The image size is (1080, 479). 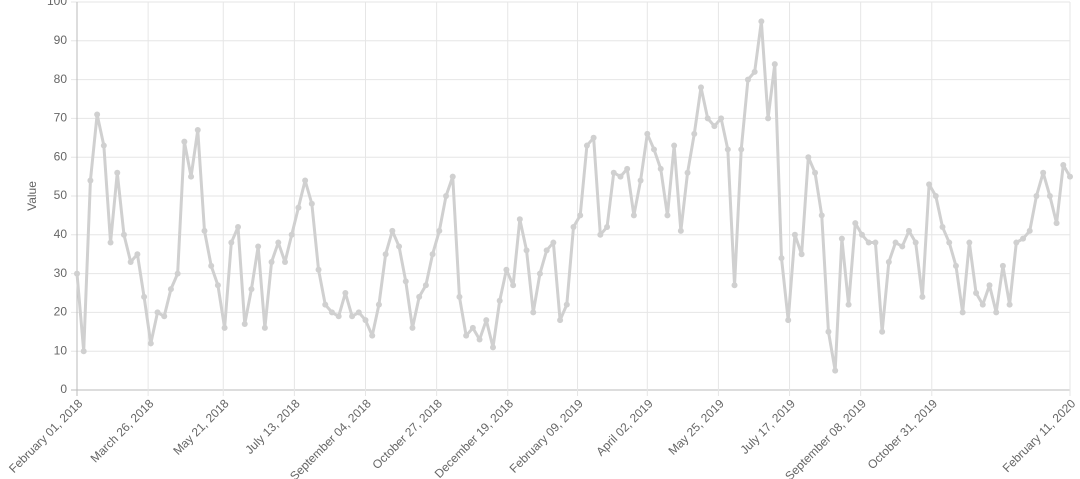 What do you see at coordinates (768, 426) in the screenshot?
I see `x-tick-label: July 17, 2019` at bounding box center [768, 426].